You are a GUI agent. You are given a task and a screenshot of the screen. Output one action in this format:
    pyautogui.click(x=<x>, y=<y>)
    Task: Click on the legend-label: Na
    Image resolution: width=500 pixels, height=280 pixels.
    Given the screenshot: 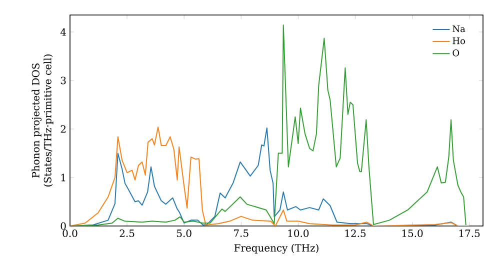 What is the action you would take?
    pyautogui.click(x=459, y=29)
    